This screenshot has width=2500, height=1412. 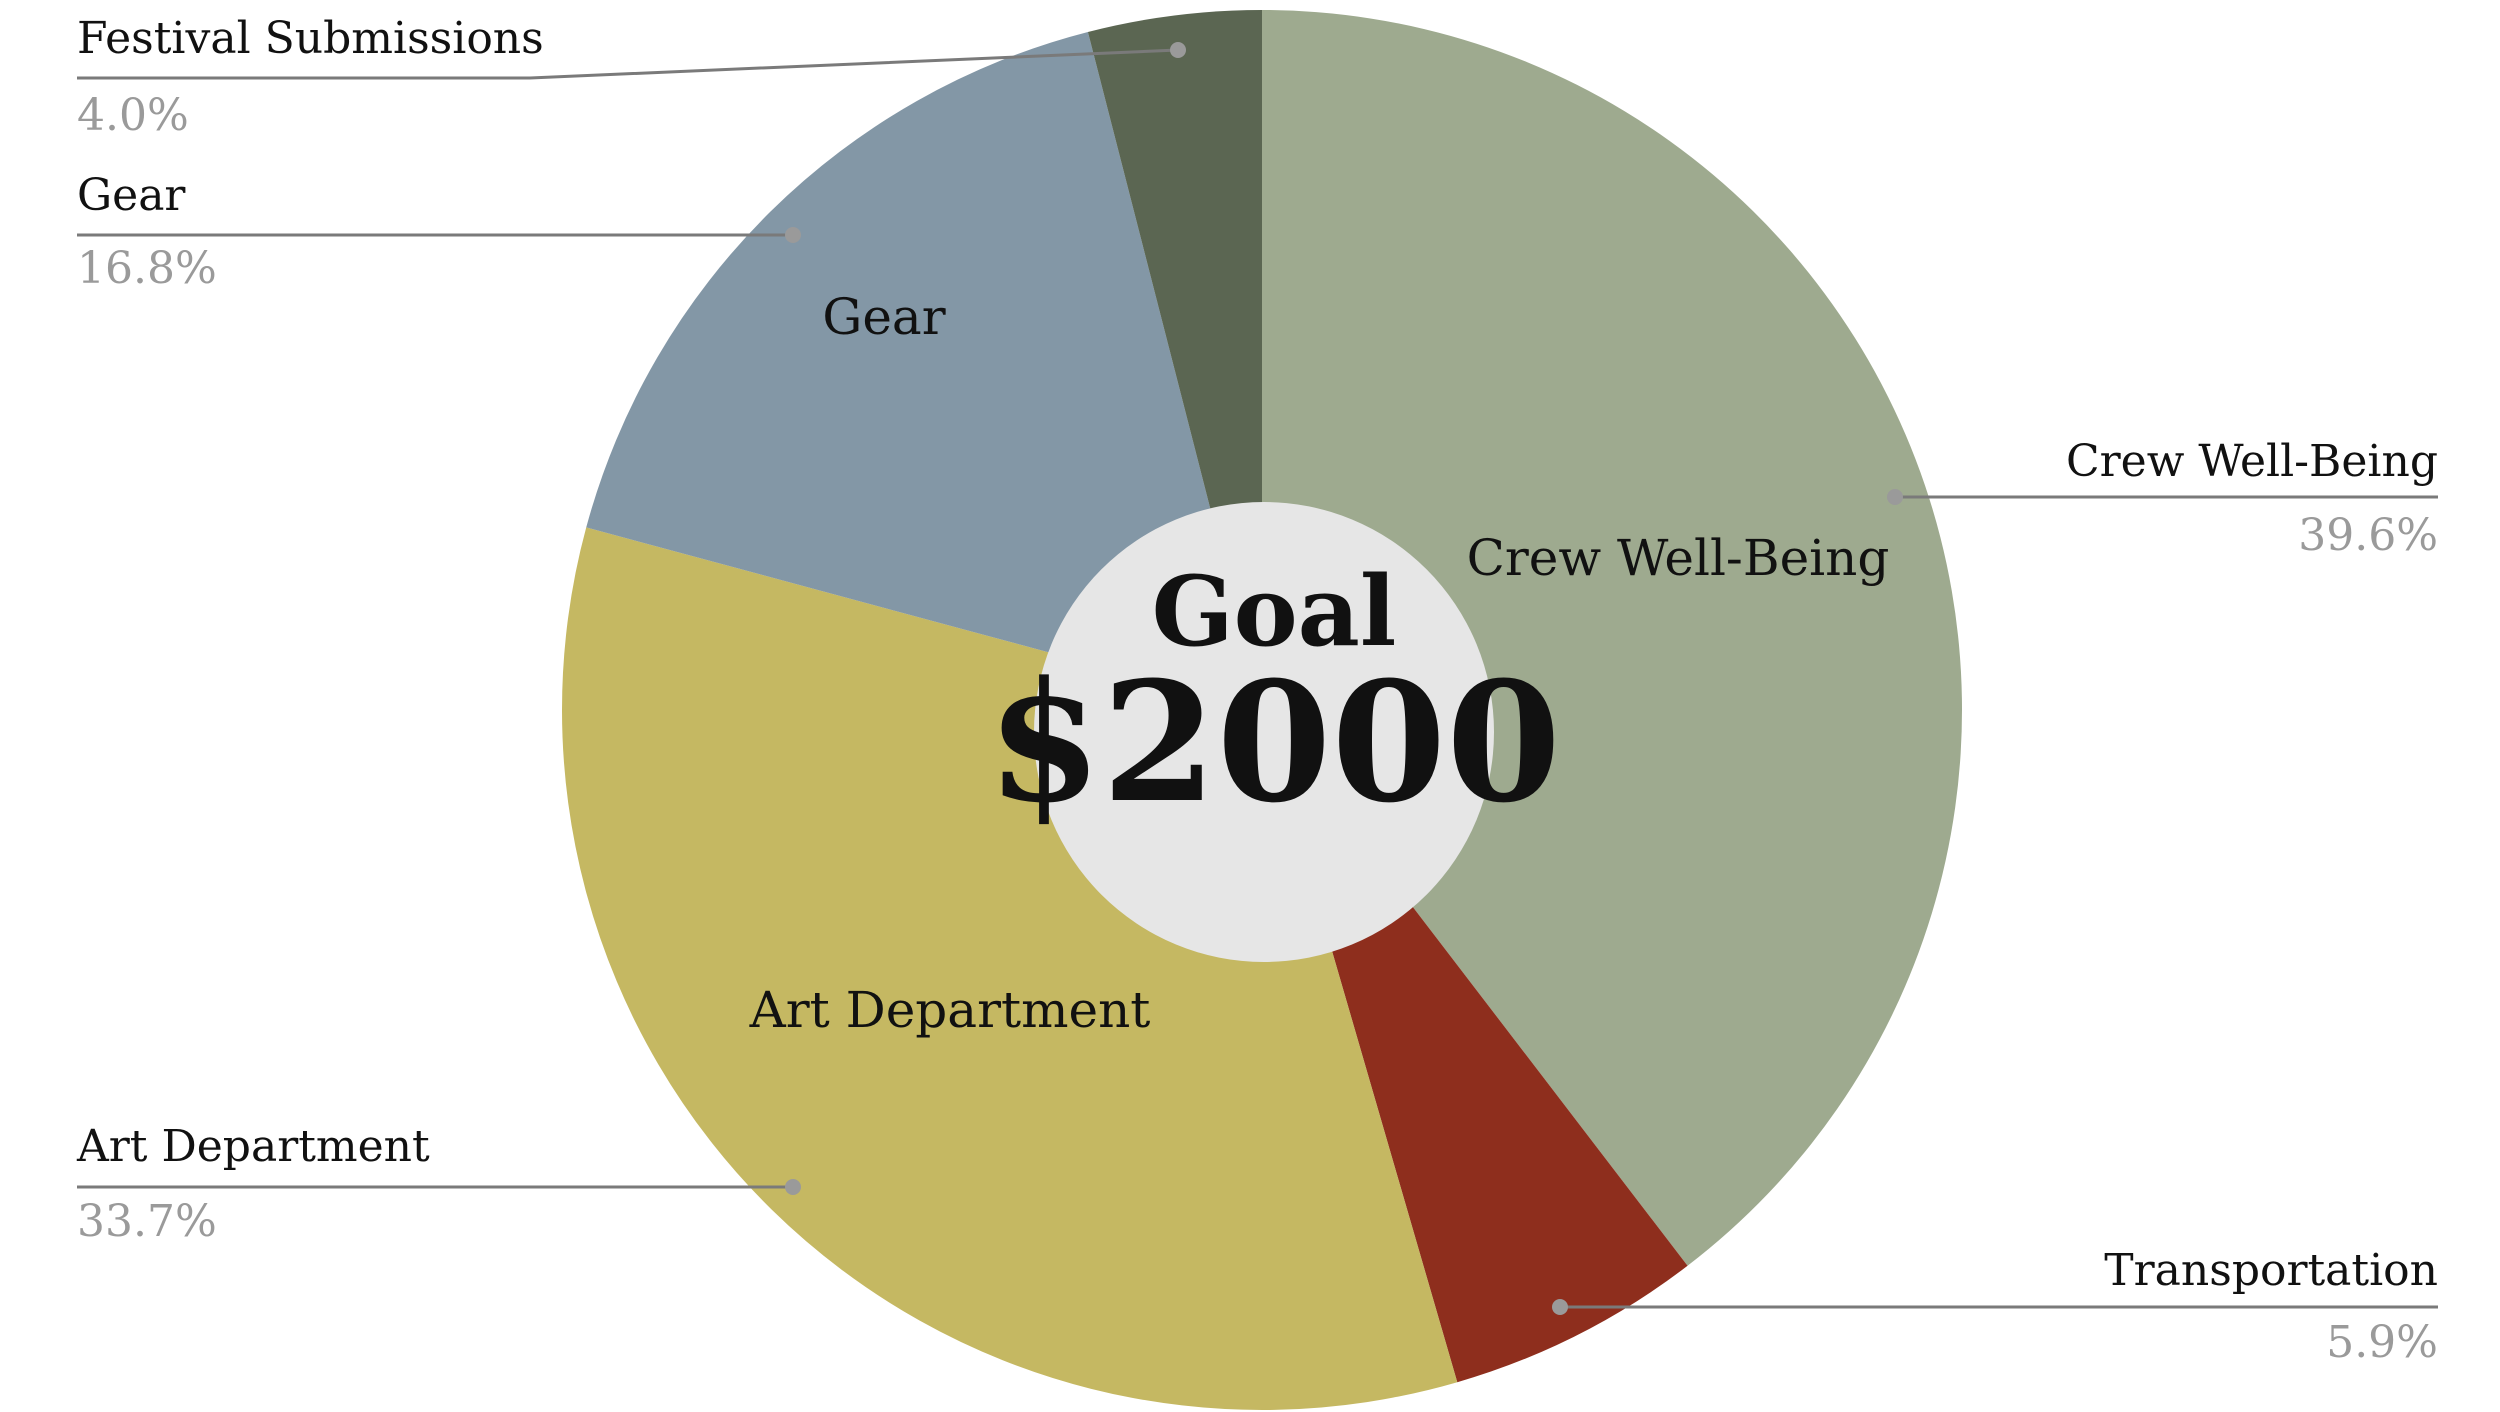 I want to click on slice-inside-label: Crew Well-Being, so click(x=1678, y=558).